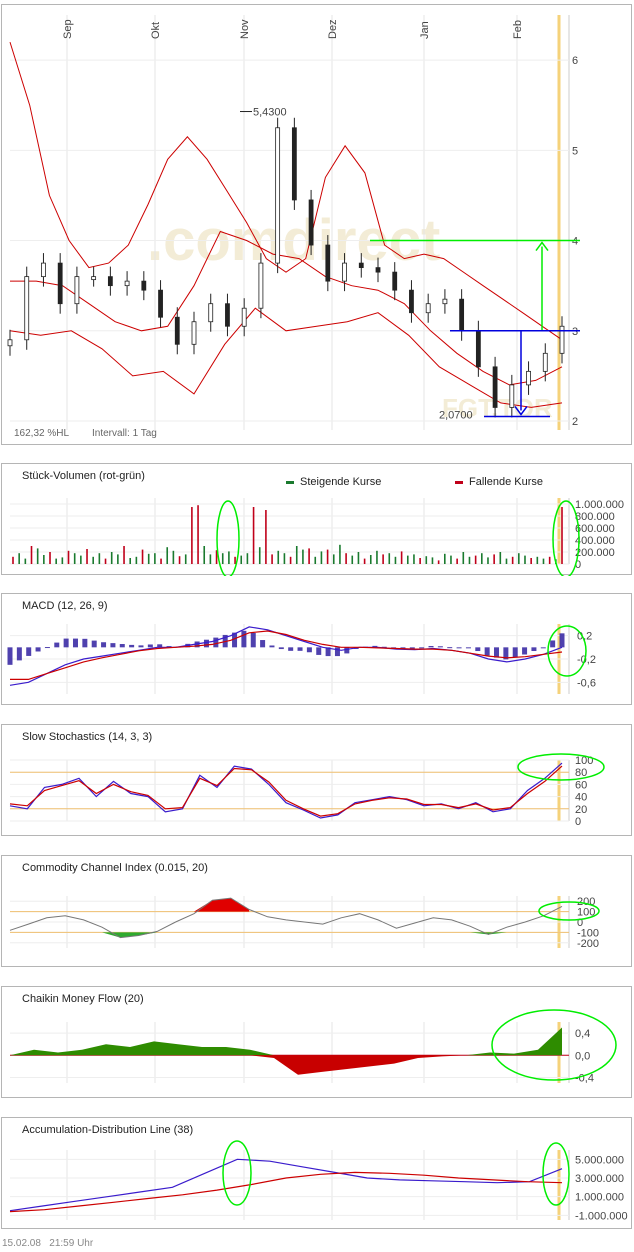  Describe the element at coordinates (578, 822) in the screenshot. I see `stoch-tick-label: 0` at that location.